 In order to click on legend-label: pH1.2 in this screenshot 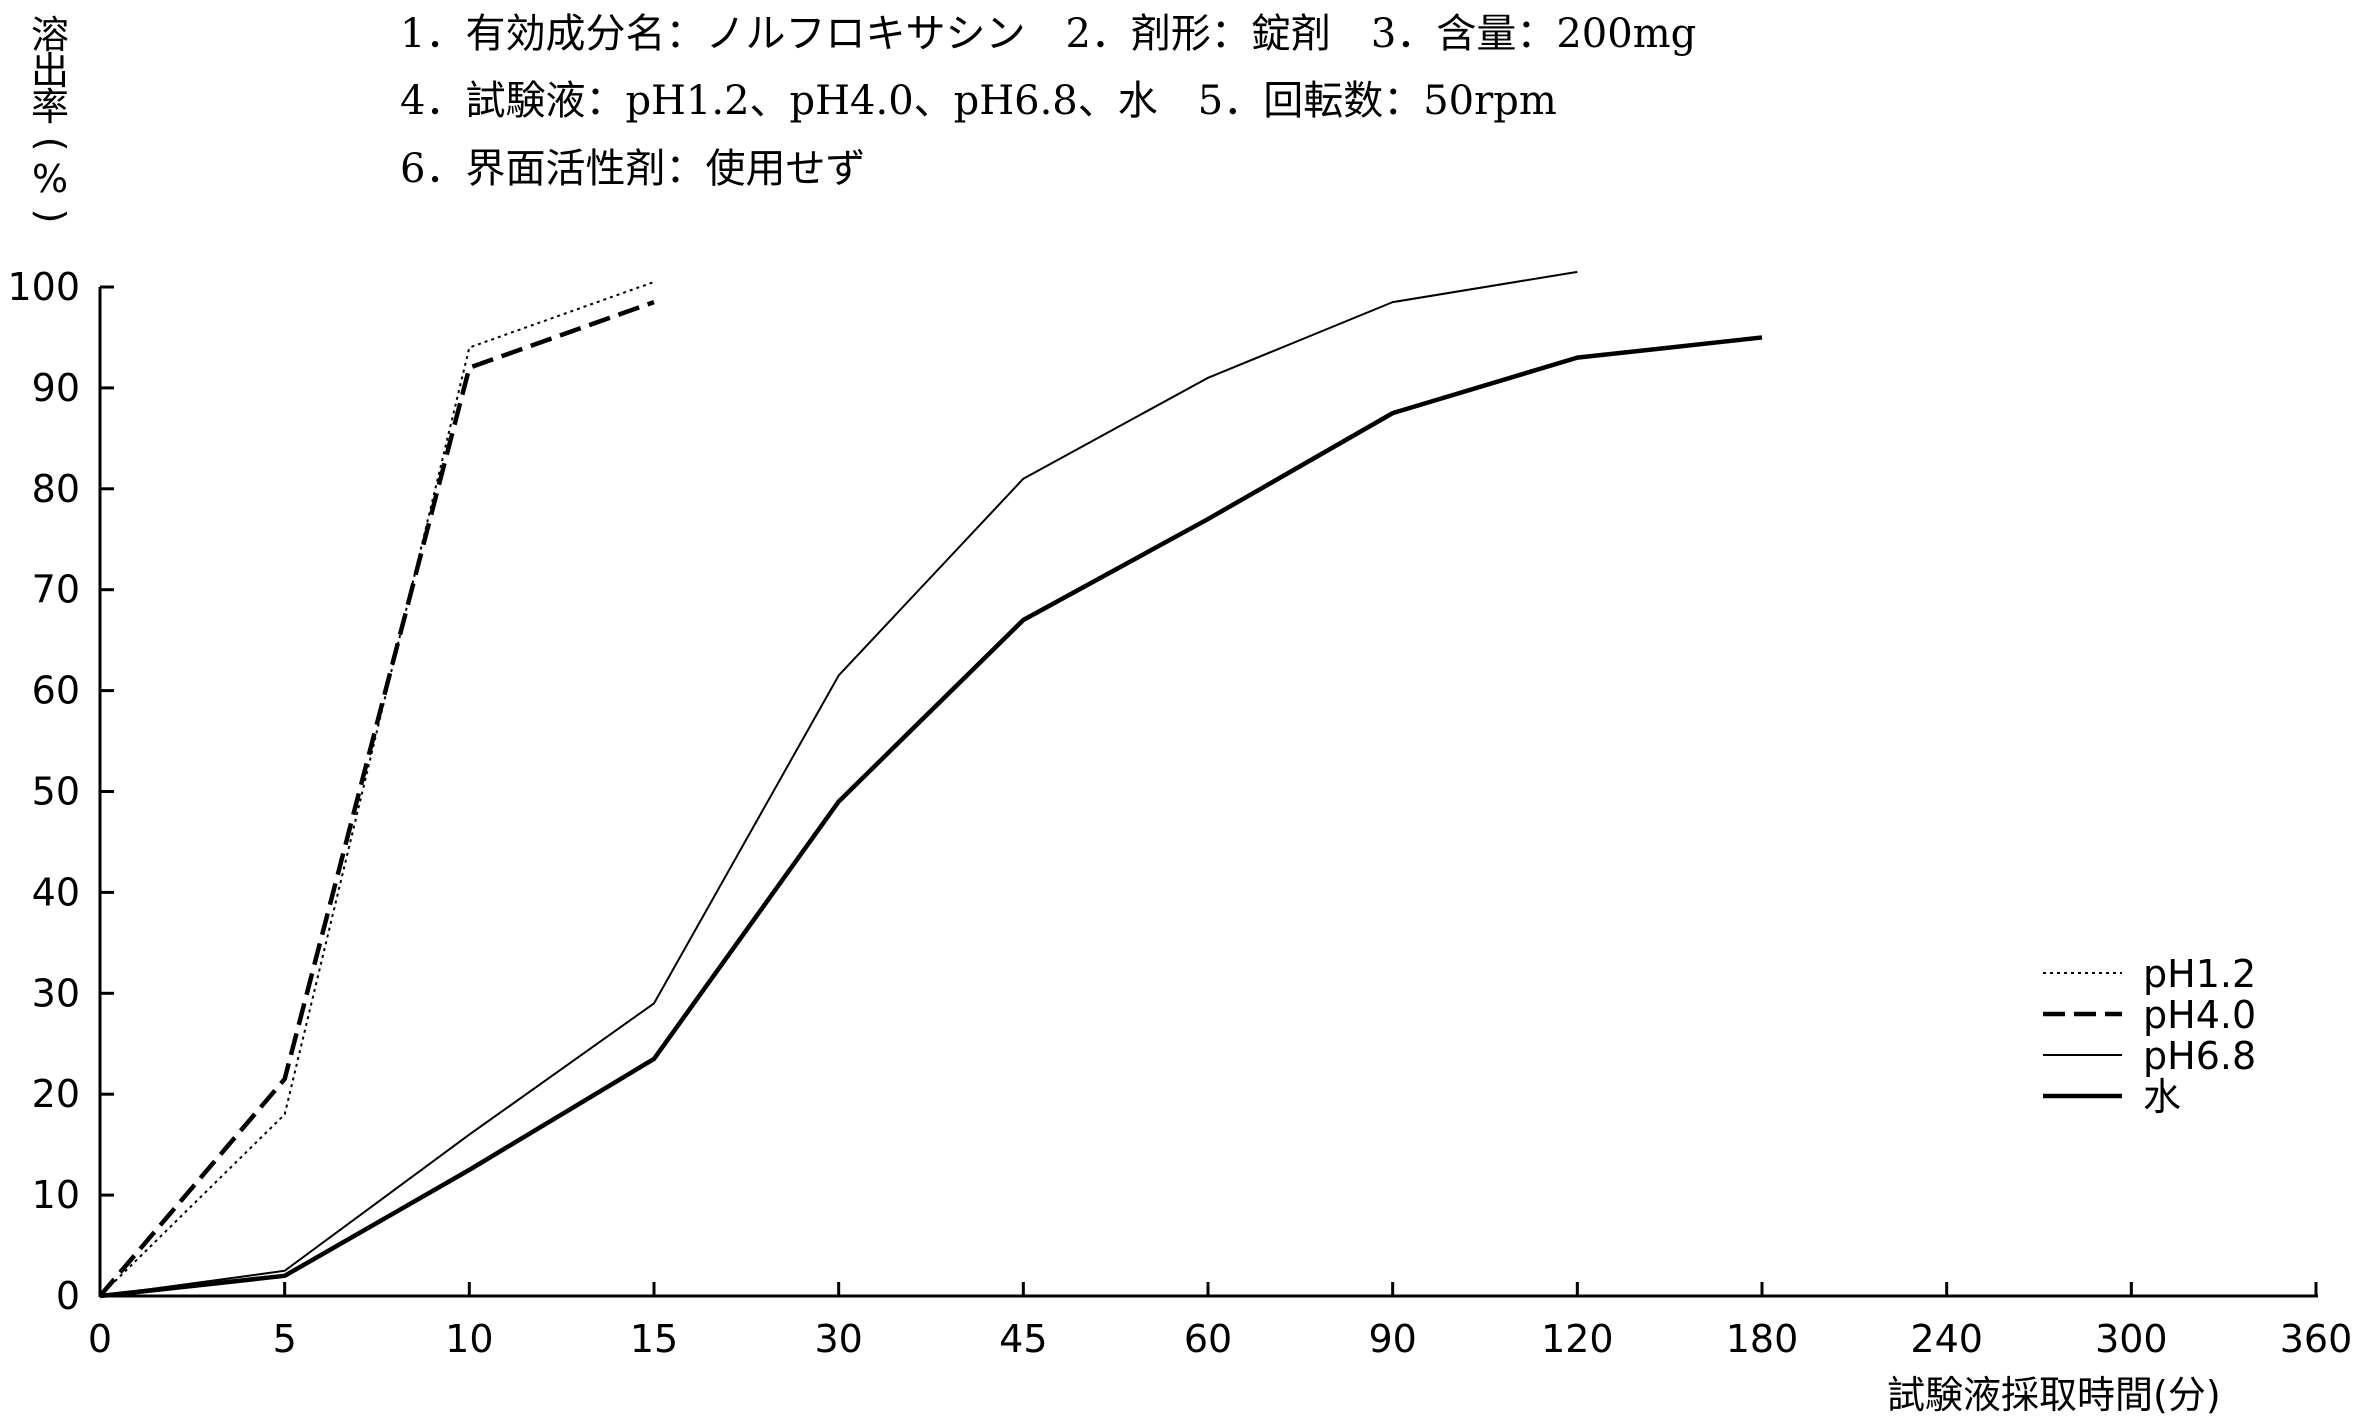, I will do `click(2199, 974)`.